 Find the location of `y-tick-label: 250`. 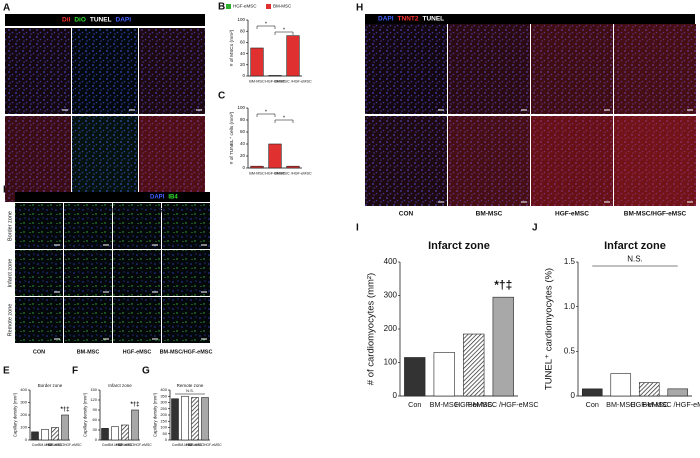

y-tick-label: 250 is located at coordinates (163, 408).